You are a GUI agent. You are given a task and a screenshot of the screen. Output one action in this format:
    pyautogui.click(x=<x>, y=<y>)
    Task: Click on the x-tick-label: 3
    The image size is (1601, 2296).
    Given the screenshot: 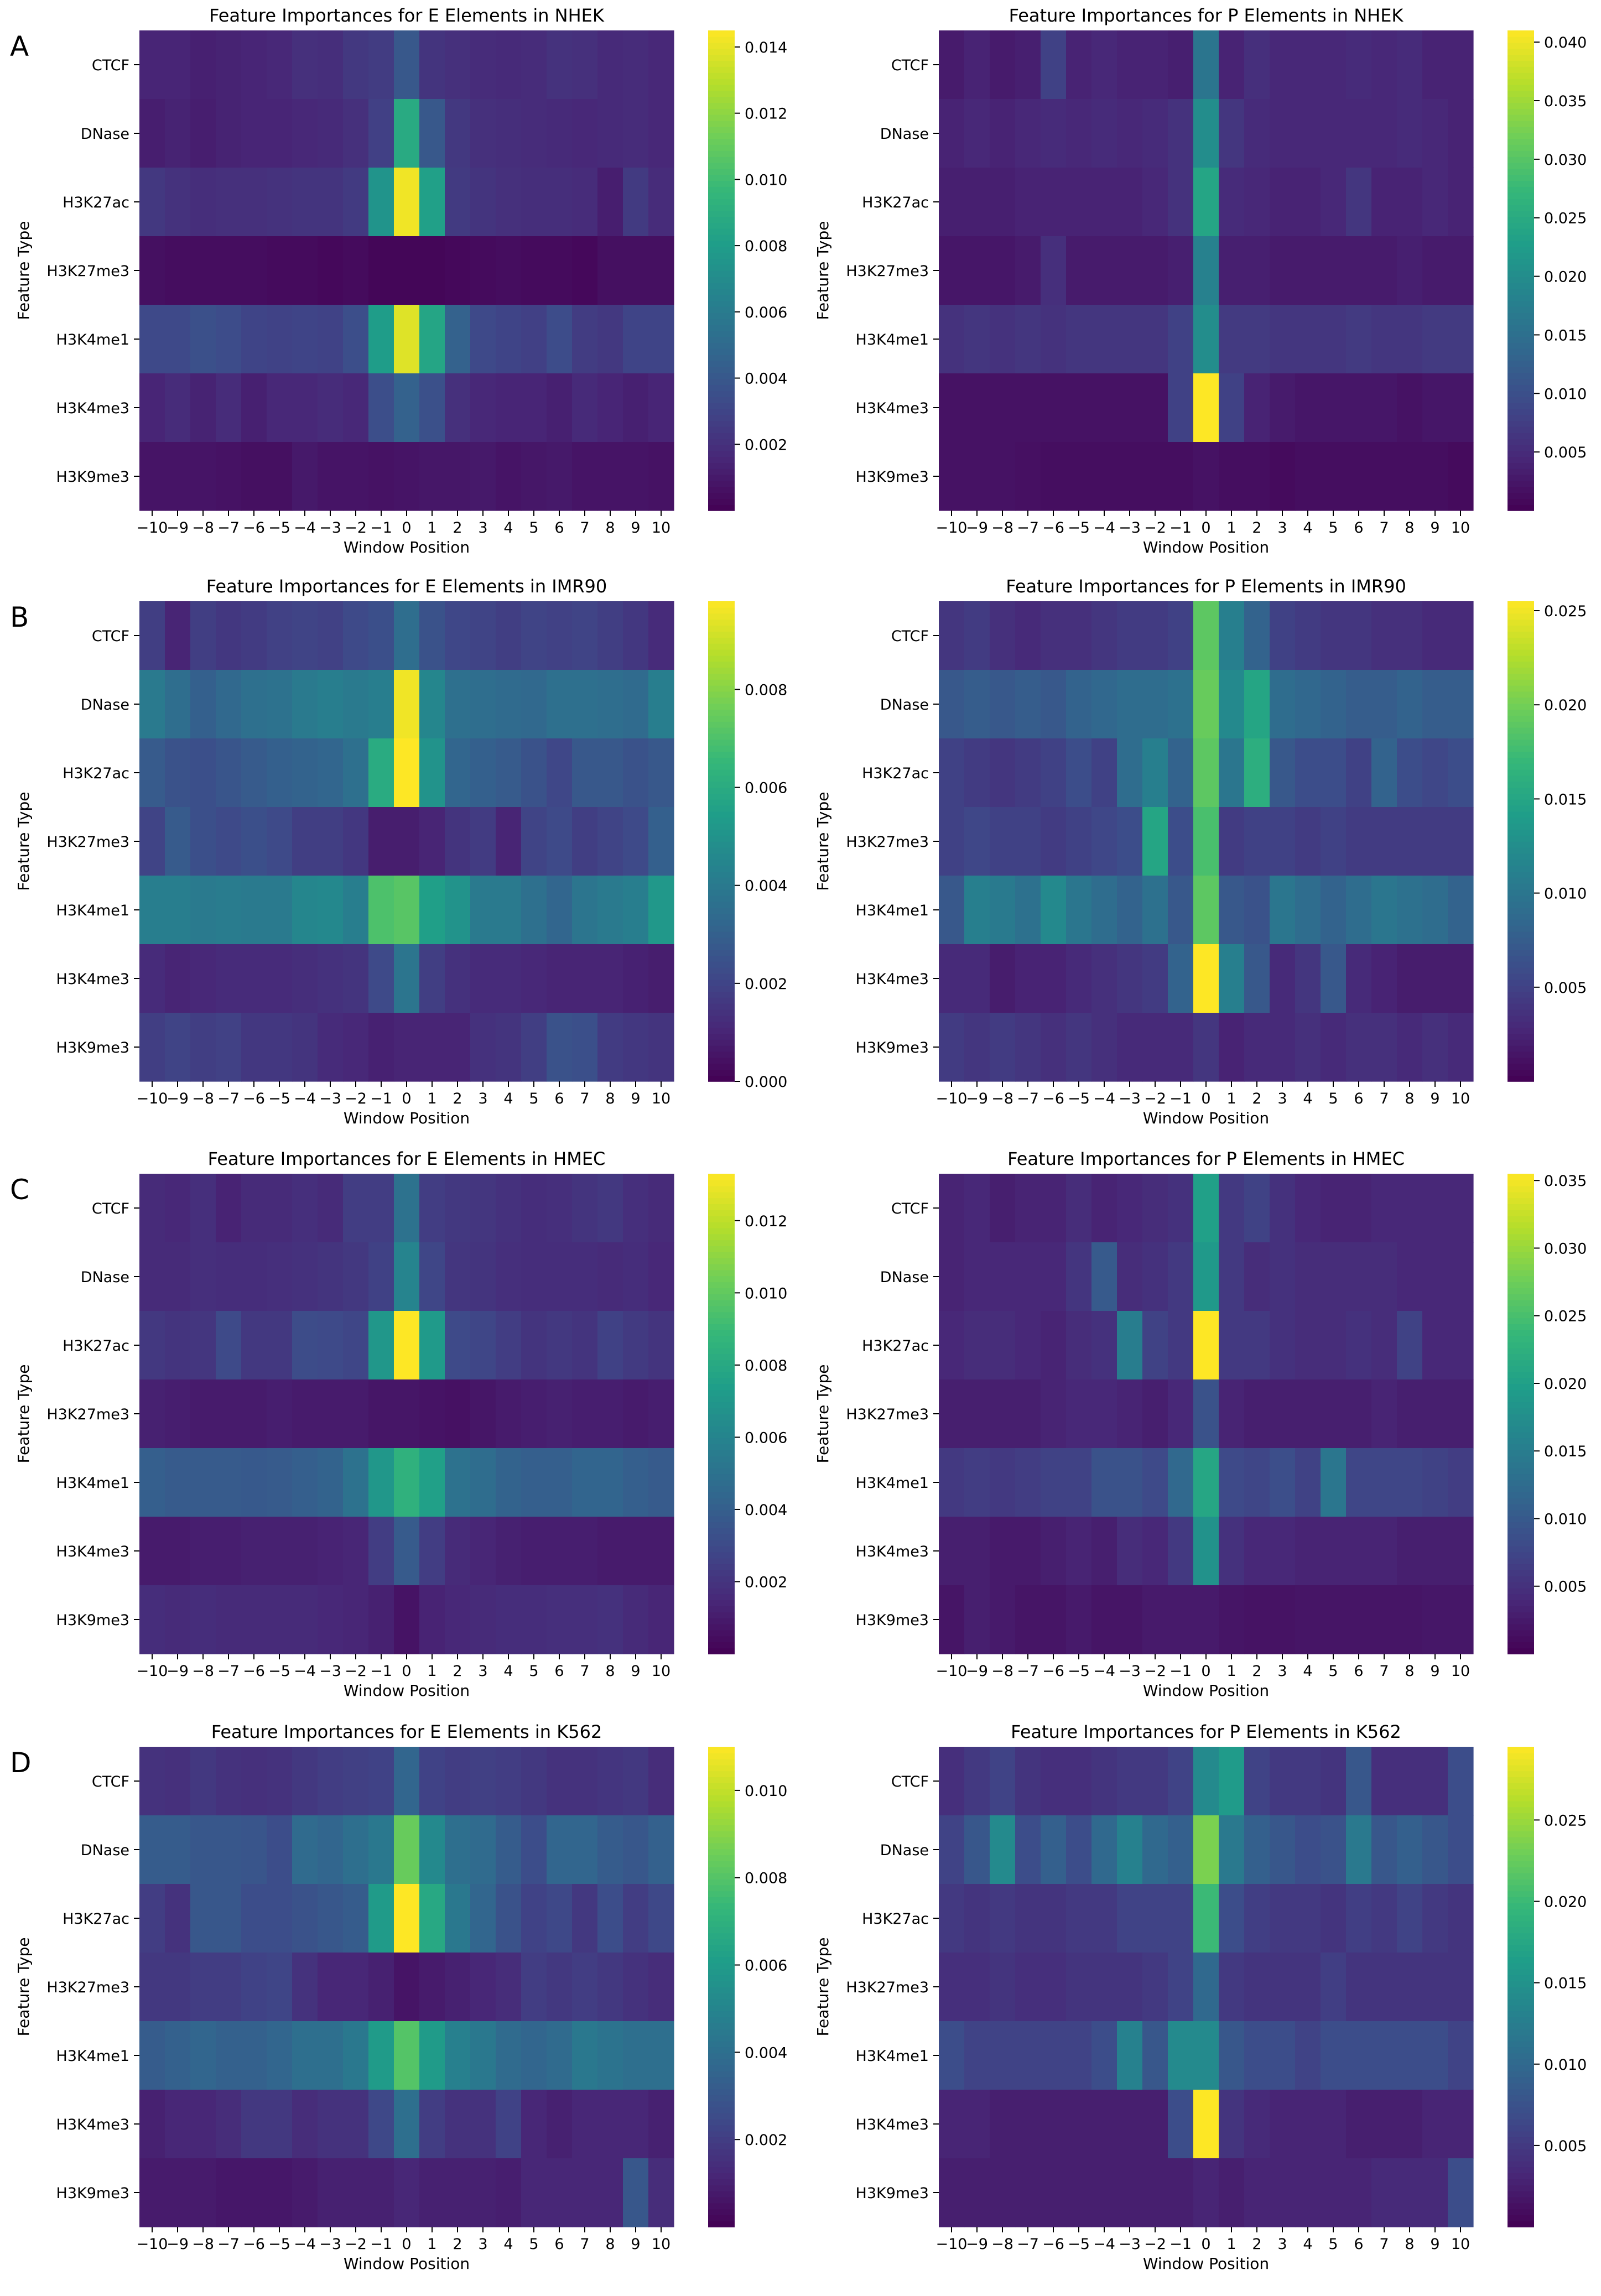 What is the action you would take?
    pyautogui.click(x=482, y=1098)
    